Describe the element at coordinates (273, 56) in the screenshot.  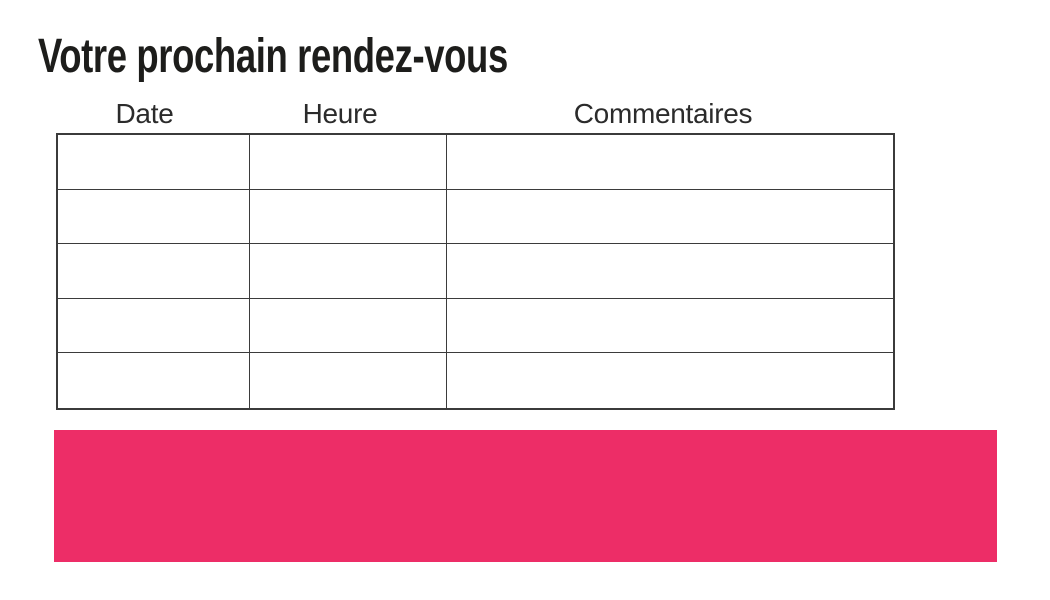
I see `page-title: Votre prochain rendez-vous` at that location.